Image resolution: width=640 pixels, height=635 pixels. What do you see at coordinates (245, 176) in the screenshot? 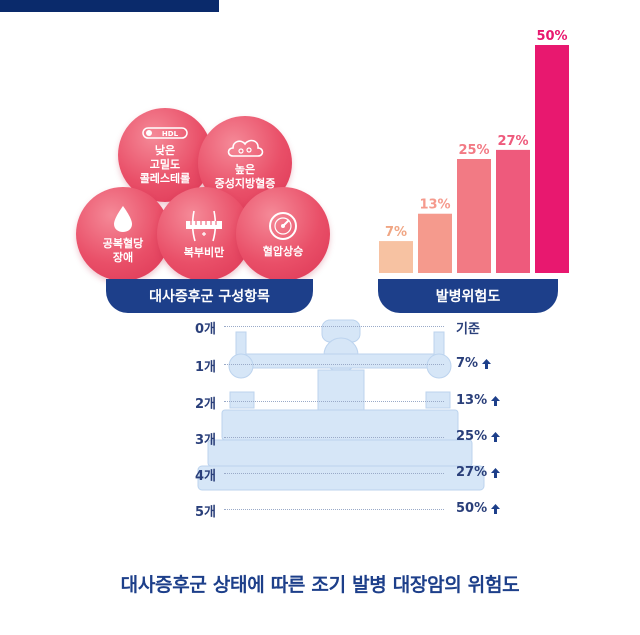
I see `circle-label: 높은 중성지방혈증` at bounding box center [245, 176].